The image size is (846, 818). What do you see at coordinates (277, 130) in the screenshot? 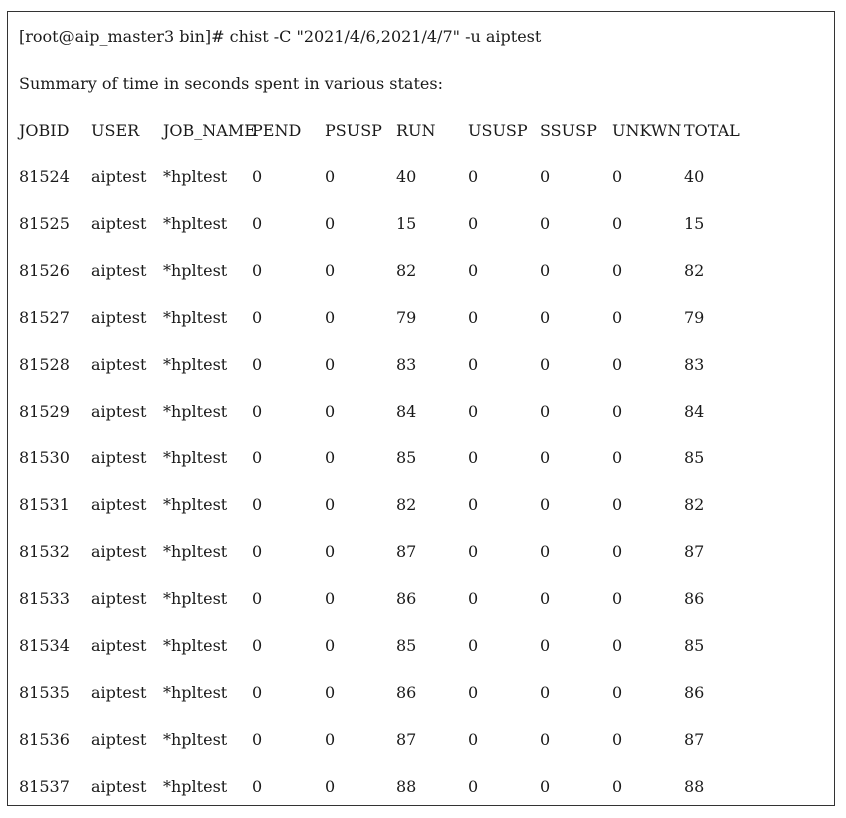
I see `header-pend: PEND` at bounding box center [277, 130].